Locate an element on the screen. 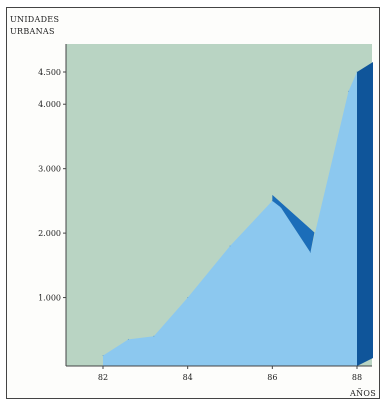  y-axis-title-line-0: UNIDADES is located at coordinates (34, 19).